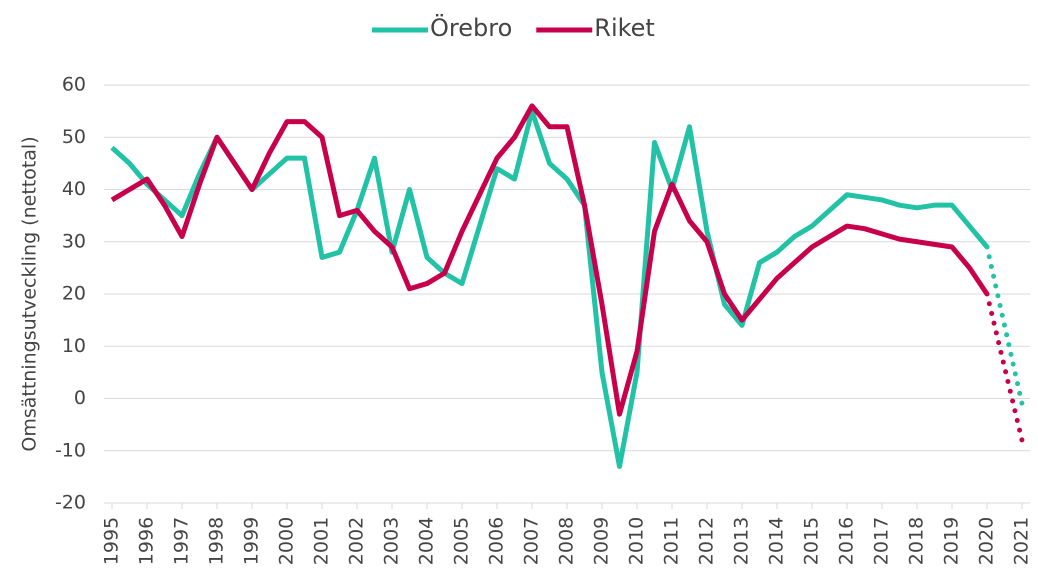 The height and width of the screenshot is (582, 1038). Describe the element at coordinates (30, 293) in the screenshot. I see `y-axis-label: Omsättningsutveckling (nettotal)` at that location.